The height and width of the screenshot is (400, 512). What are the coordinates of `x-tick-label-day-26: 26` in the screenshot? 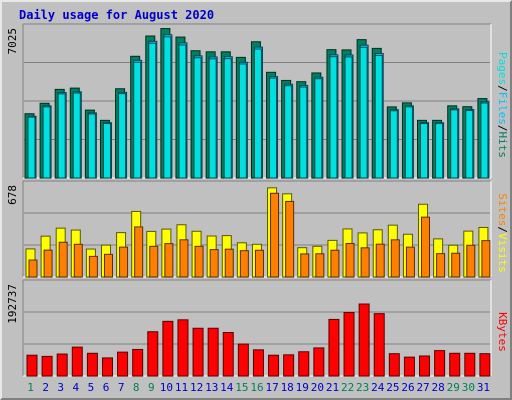 It's located at (407, 387).